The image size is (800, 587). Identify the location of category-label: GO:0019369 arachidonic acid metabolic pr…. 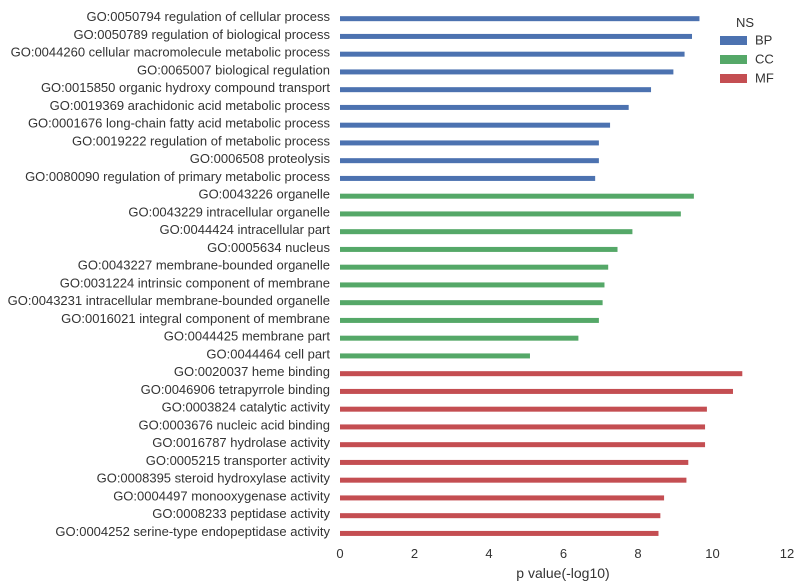
(190, 105).